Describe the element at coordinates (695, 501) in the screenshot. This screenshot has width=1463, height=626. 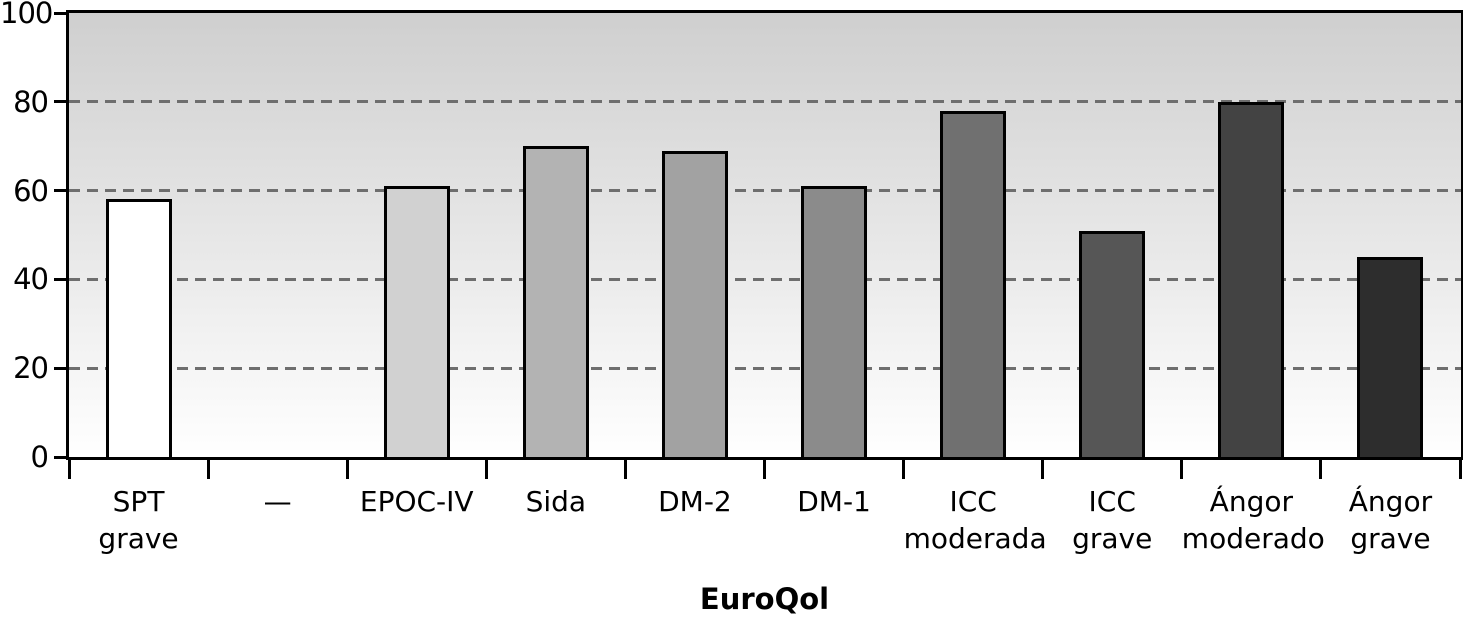
I see `x-tick-label-dm-2: DM-2` at that location.